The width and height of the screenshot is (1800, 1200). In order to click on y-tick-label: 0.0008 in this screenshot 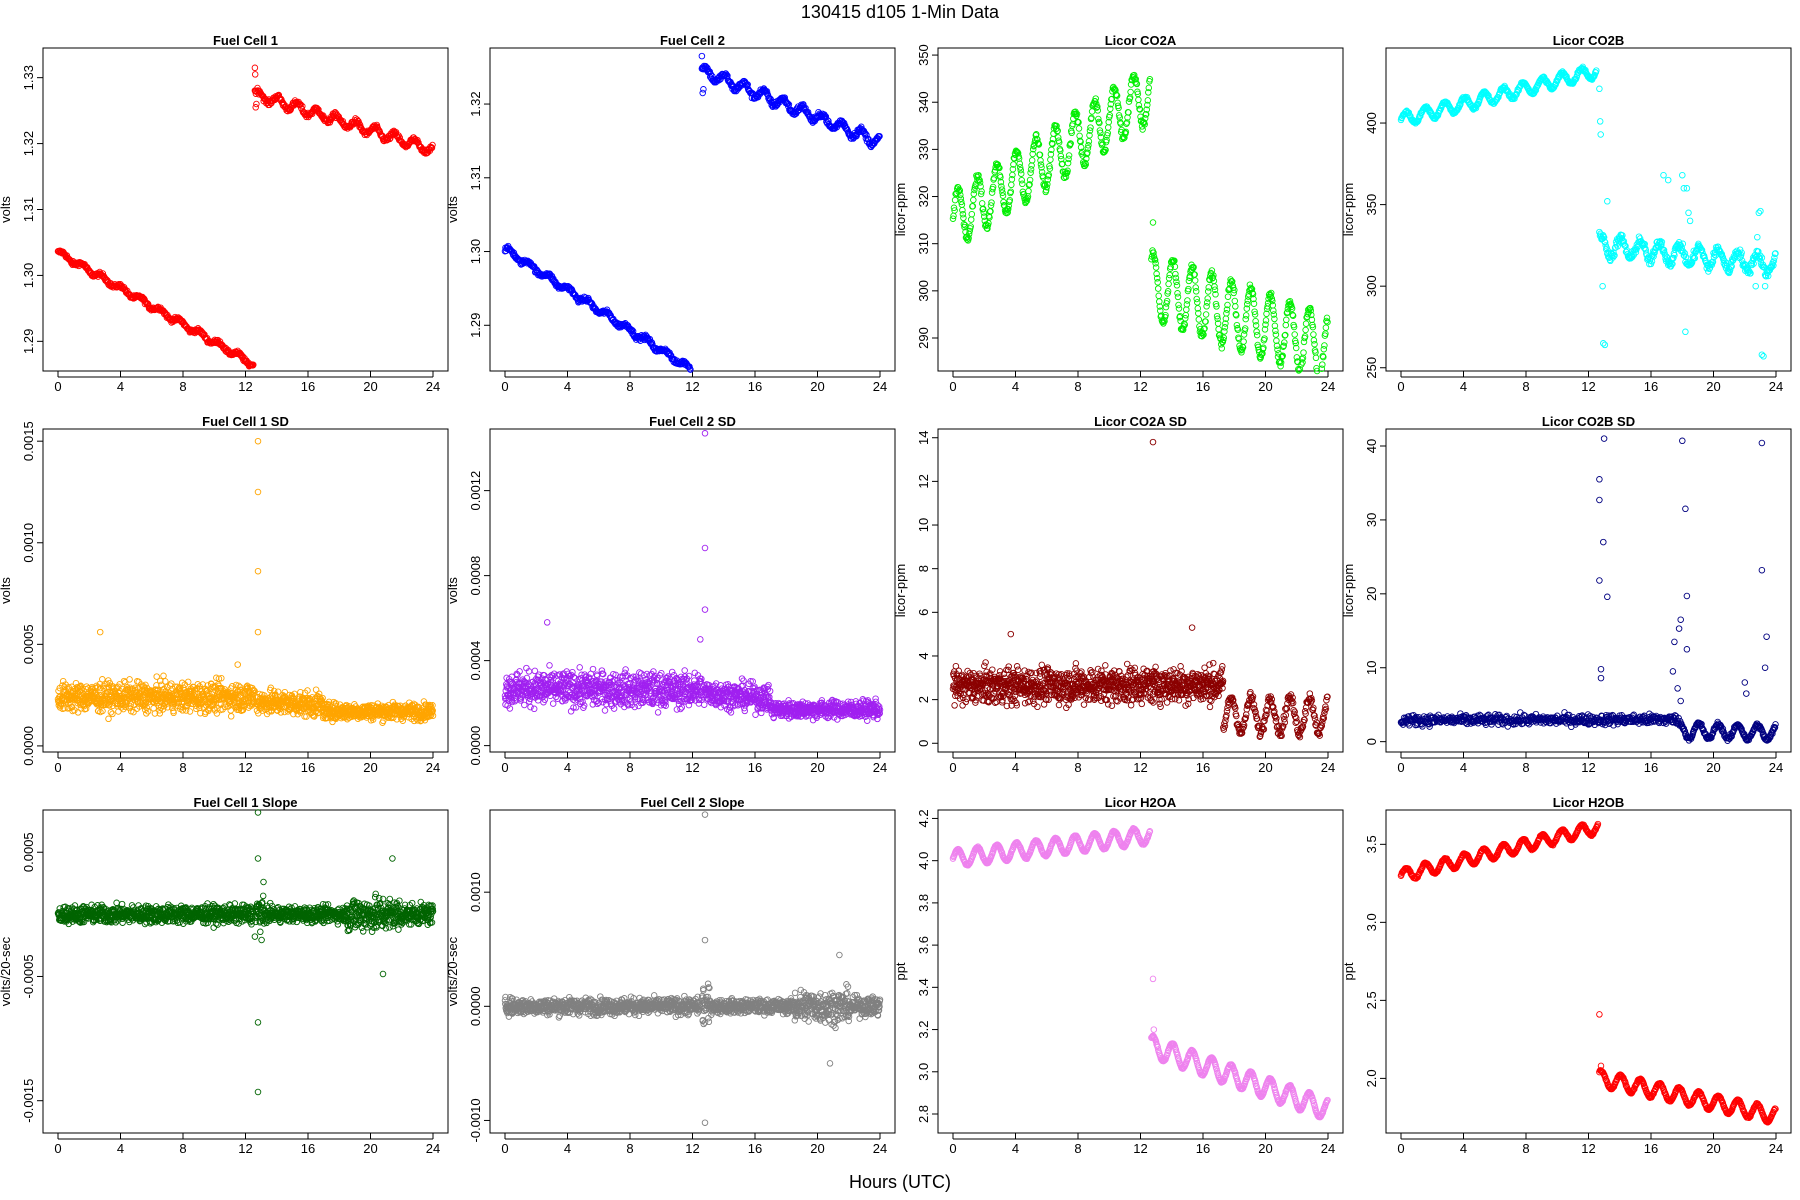, I will do `click(475, 576)`.